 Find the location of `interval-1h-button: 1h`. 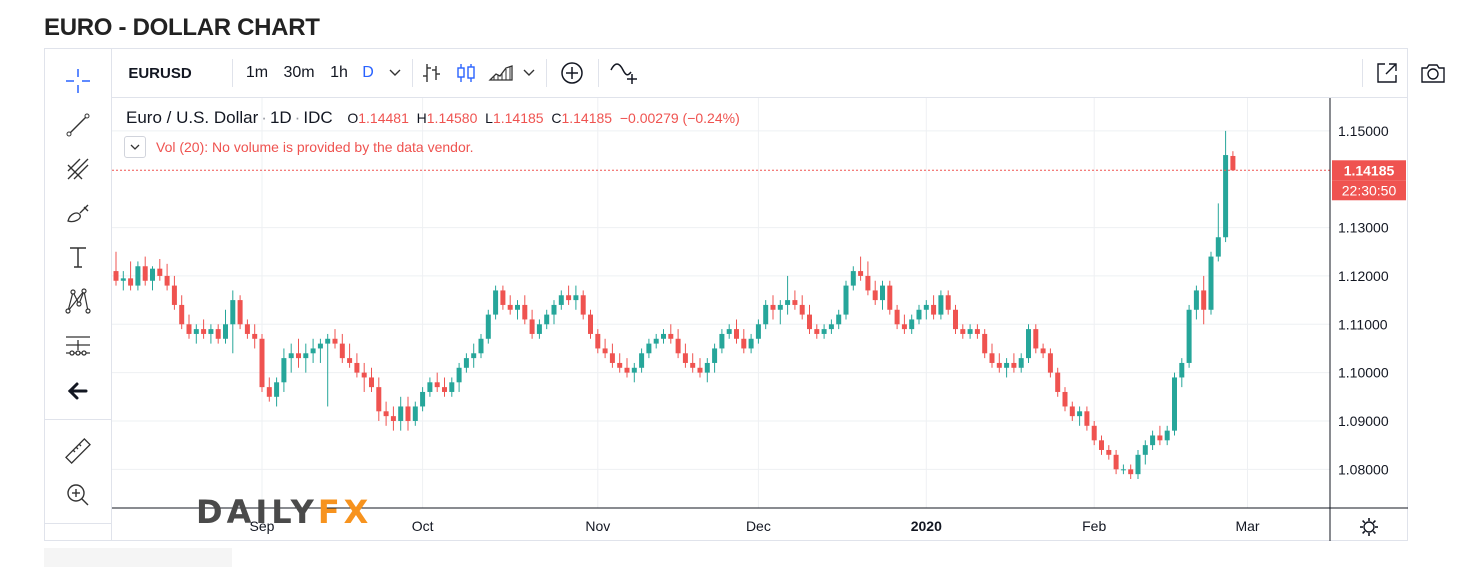

interval-1h-button: 1h is located at coordinates (339, 72).